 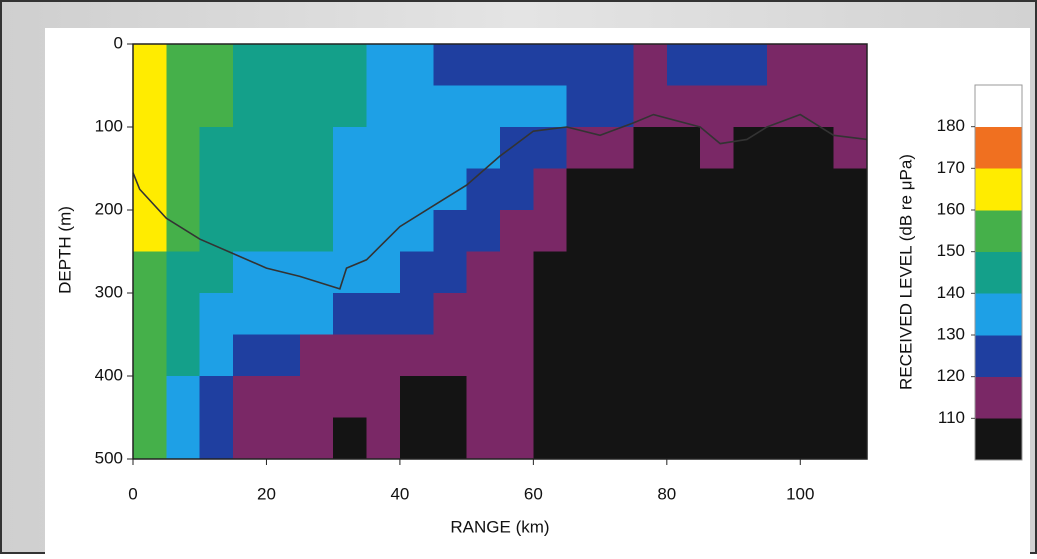 I want to click on x-axis-label: RANGE (km), so click(x=499, y=526).